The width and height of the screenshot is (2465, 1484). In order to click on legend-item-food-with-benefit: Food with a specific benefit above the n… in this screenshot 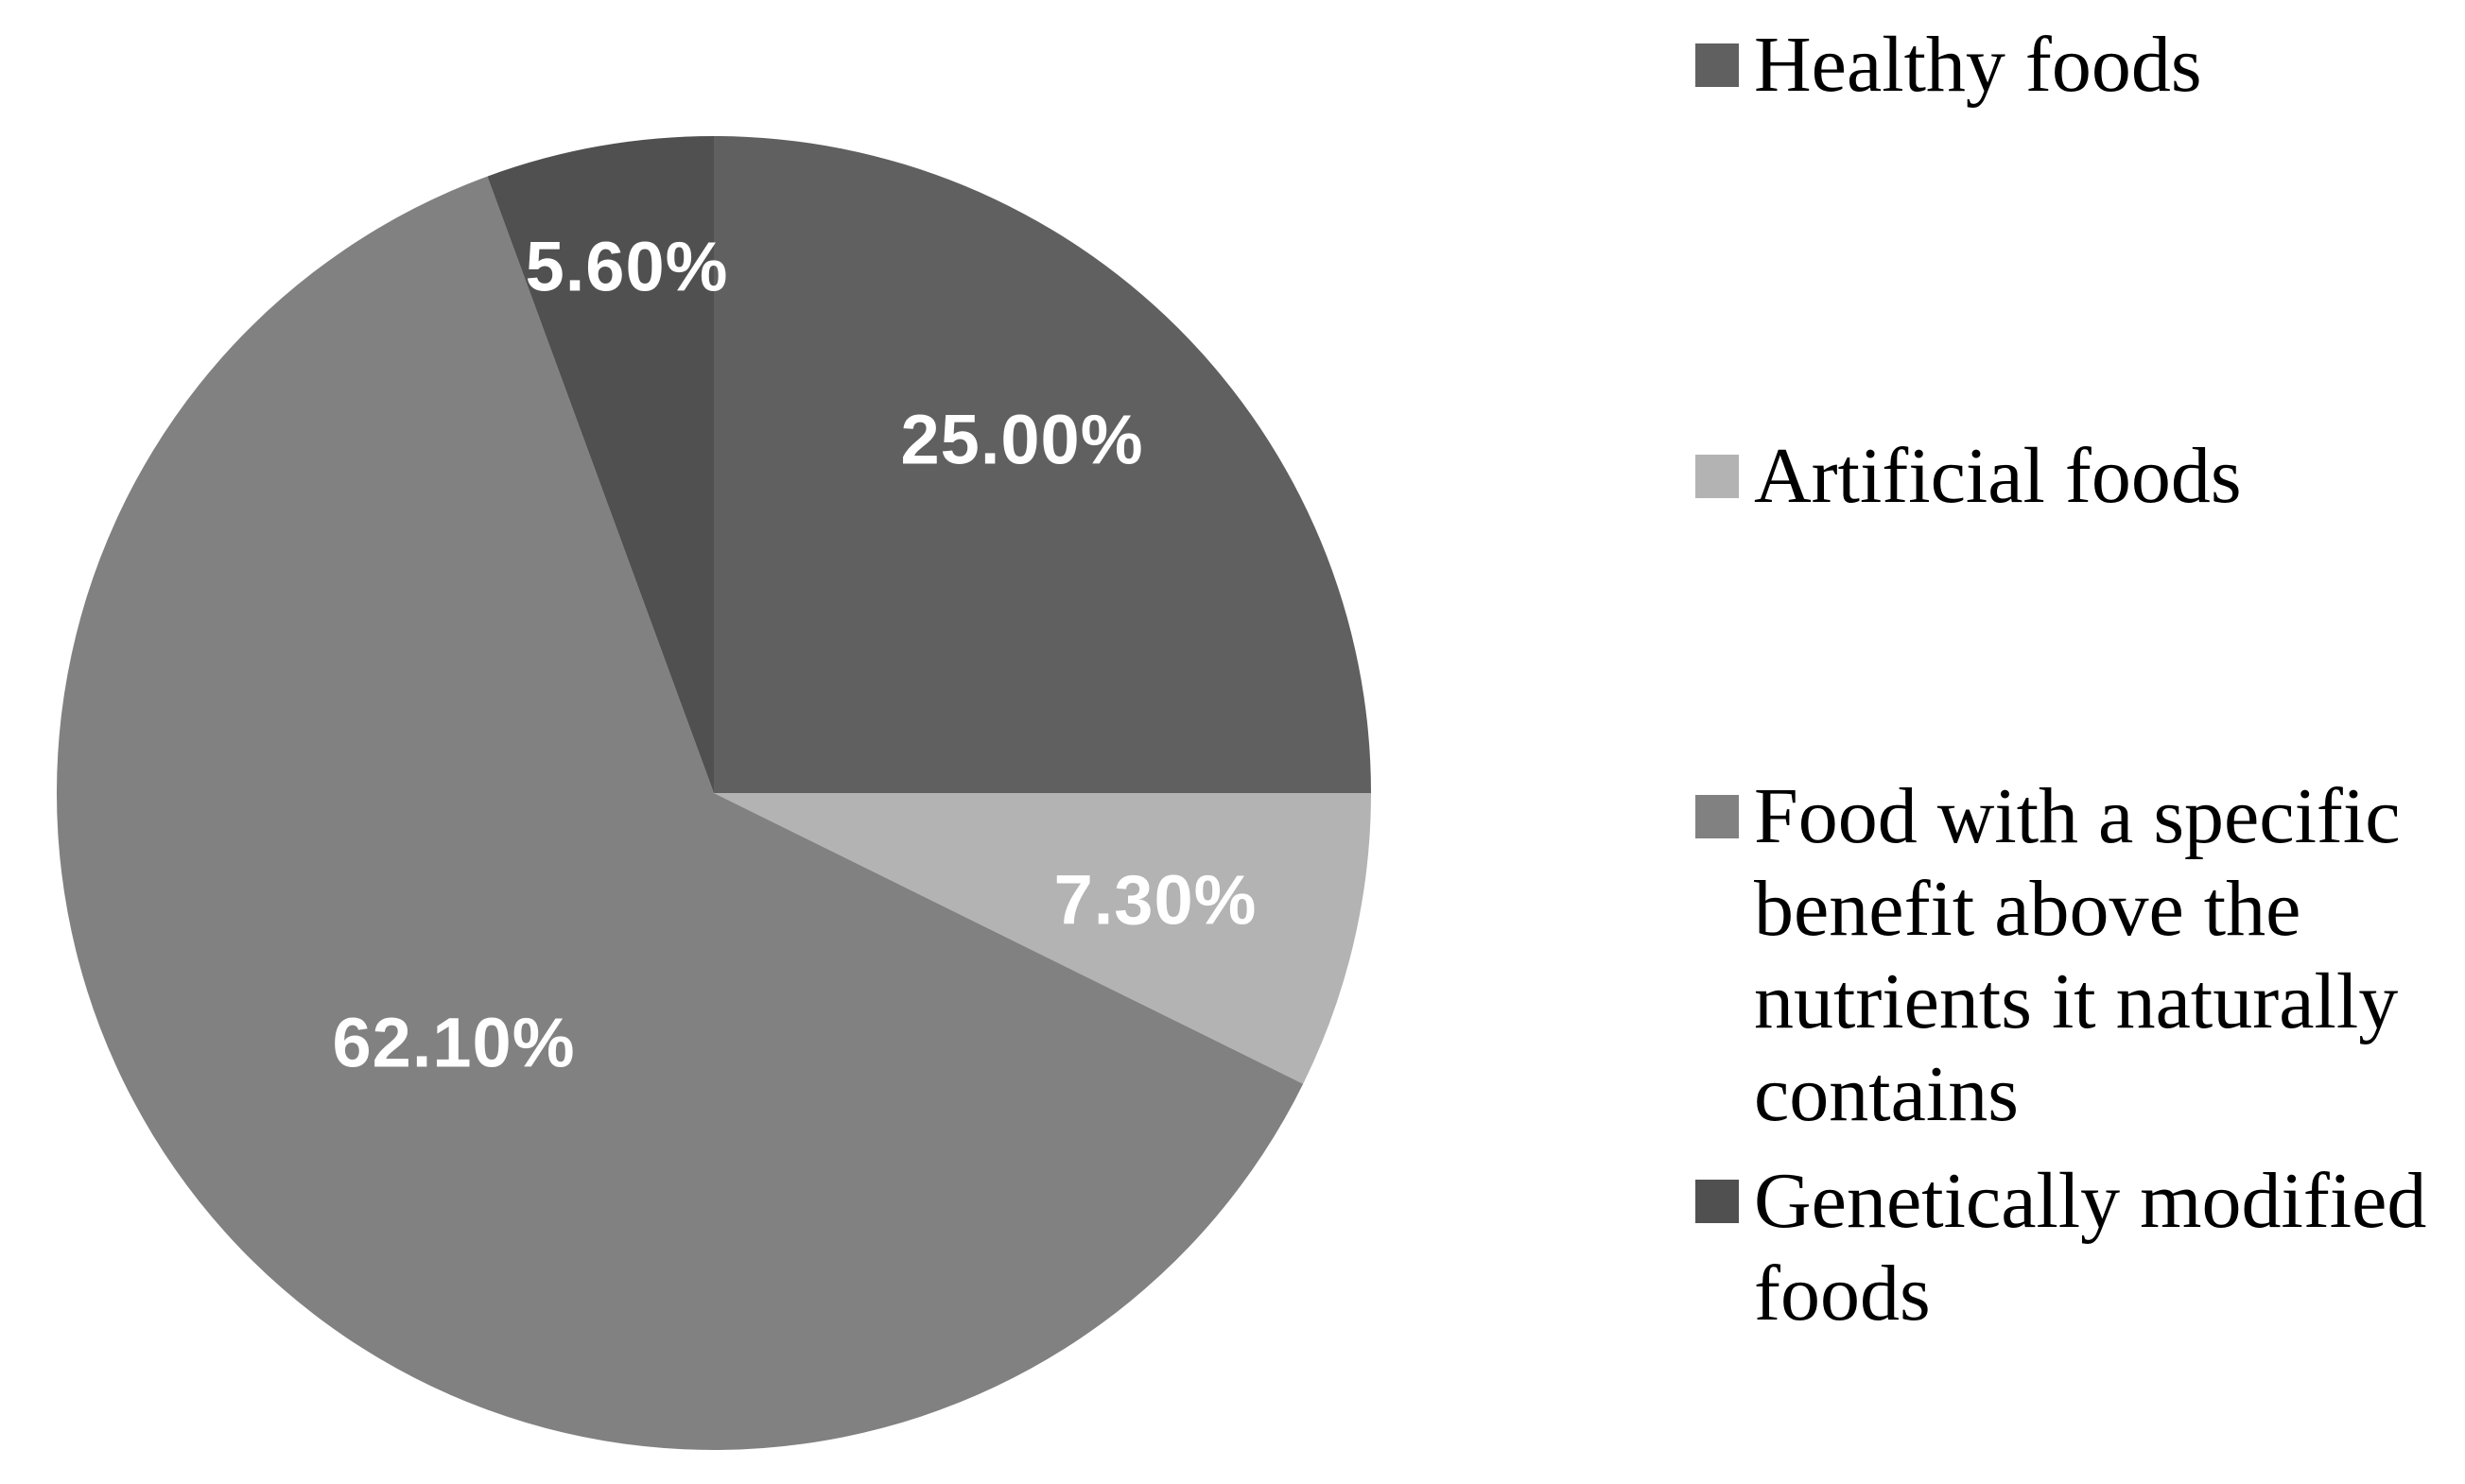, I will do `click(2048, 956)`.